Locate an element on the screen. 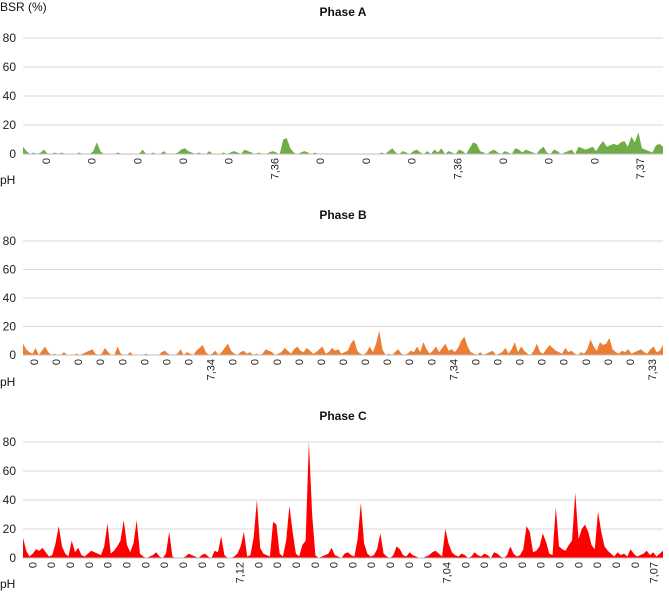 The image size is (669, 597). chart-title: Phase A is located at coordinates (343, 12).